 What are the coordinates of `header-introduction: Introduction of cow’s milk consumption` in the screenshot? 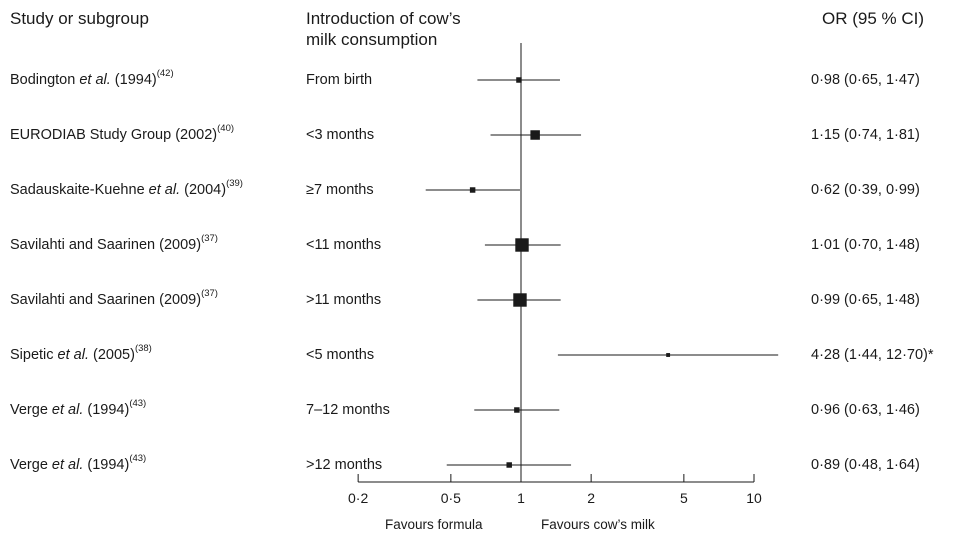 It's located at (383, 29).